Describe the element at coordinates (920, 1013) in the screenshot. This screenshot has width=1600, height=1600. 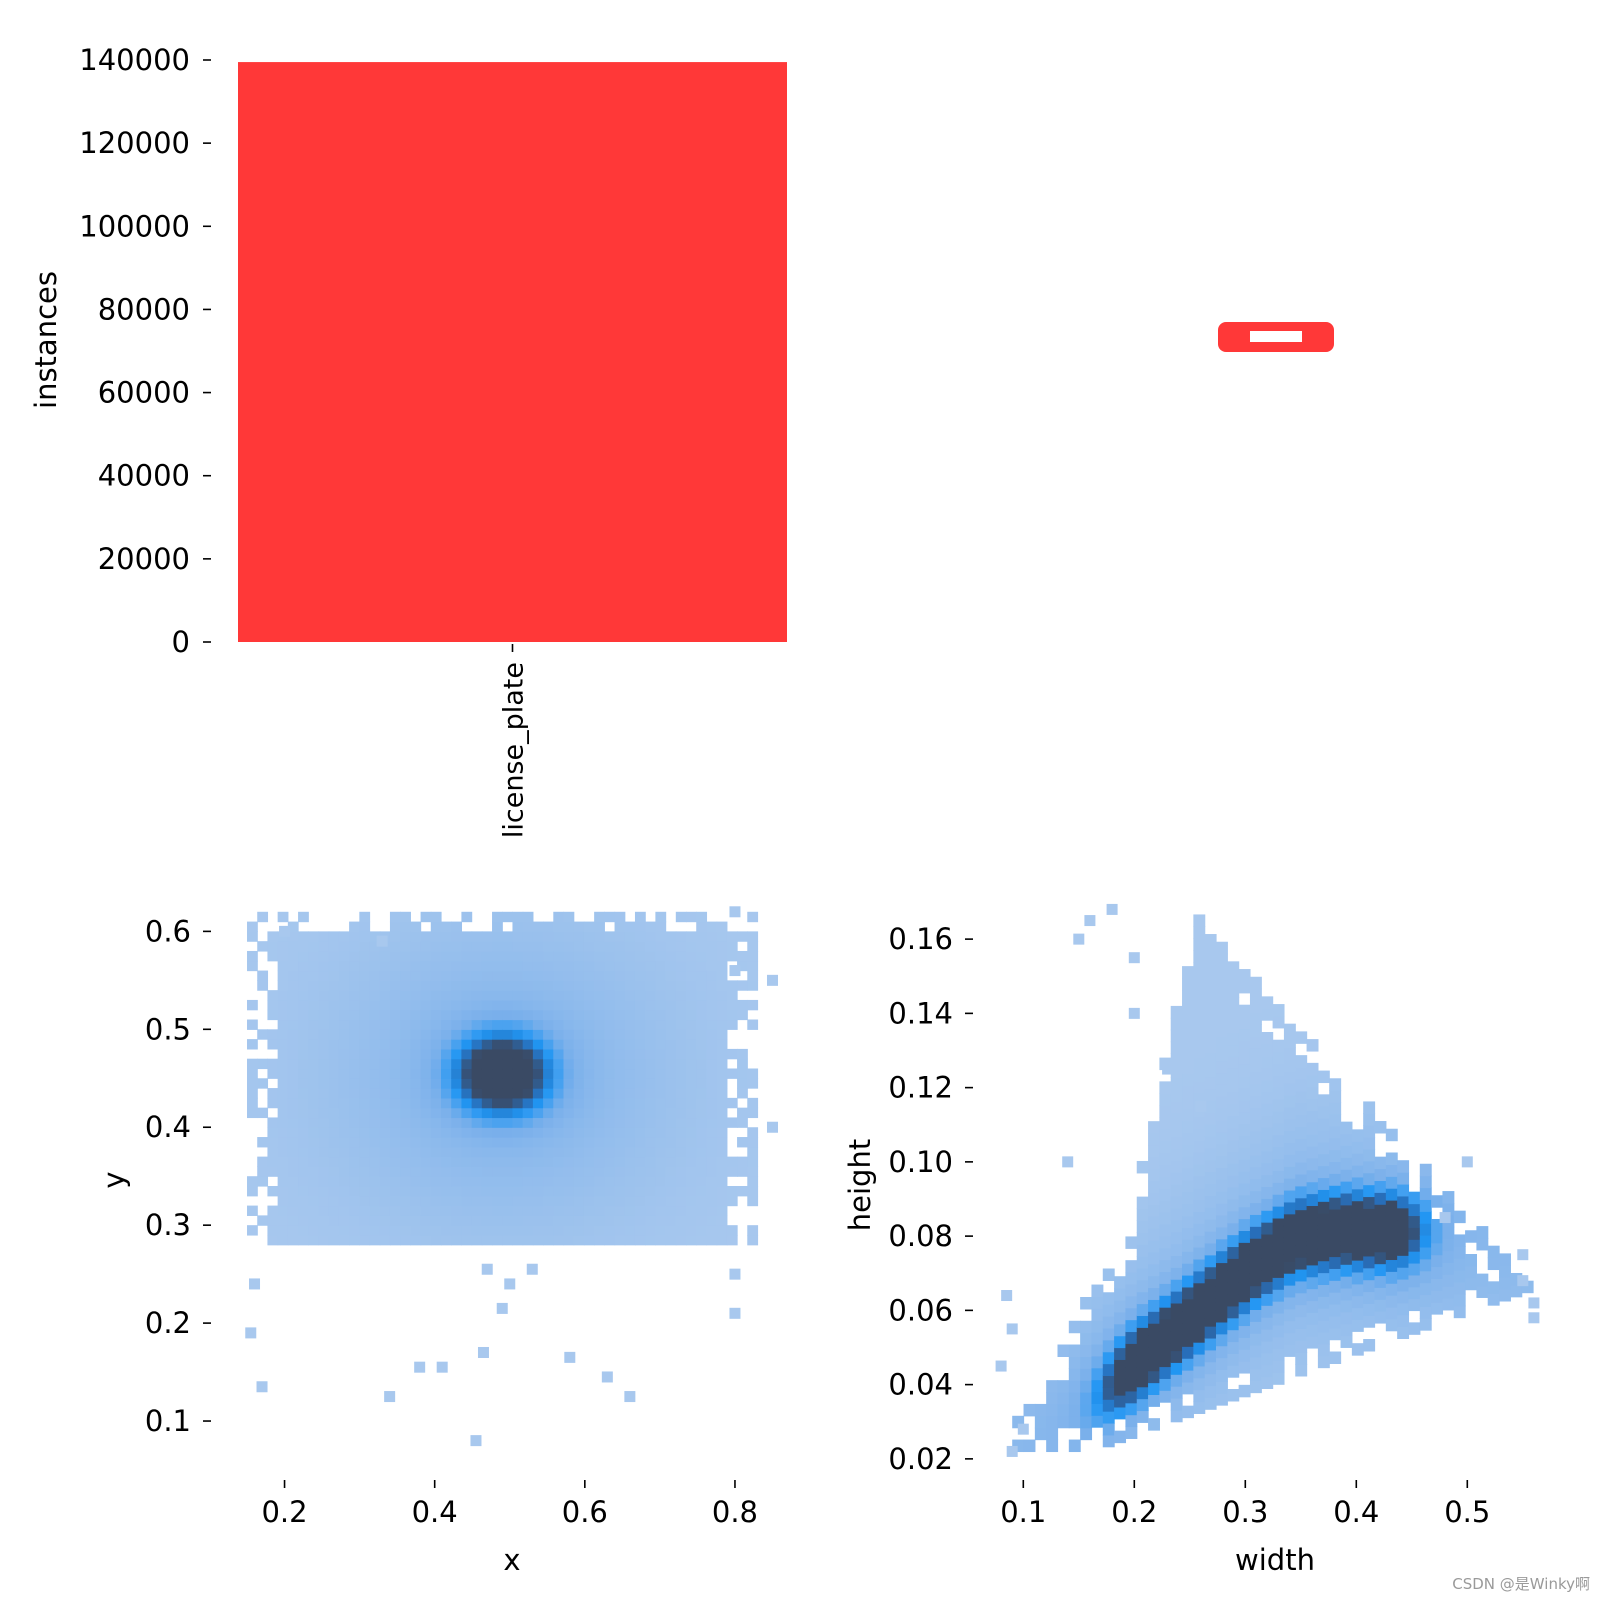
I see `wh-y-tick-label: 0.14` at that location.